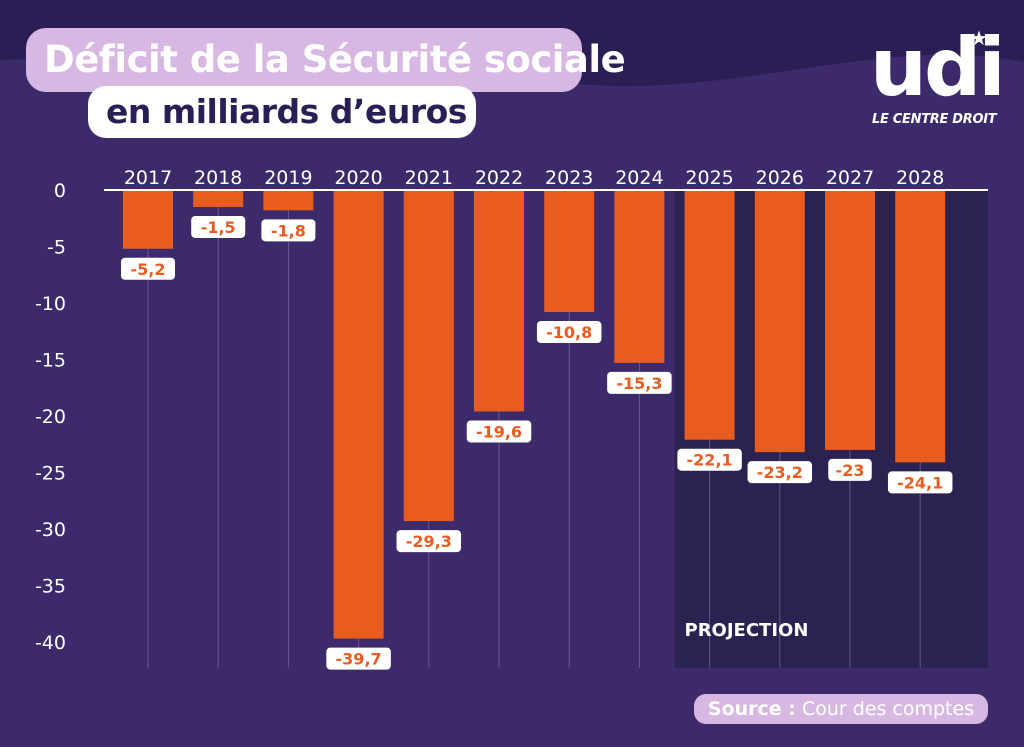 This screenshot has width=1024, height=747. What do you see at coordinates (358, 178) in the screenshot?
I see `x-tick-label: 2020` at bounding box center [358, 178].